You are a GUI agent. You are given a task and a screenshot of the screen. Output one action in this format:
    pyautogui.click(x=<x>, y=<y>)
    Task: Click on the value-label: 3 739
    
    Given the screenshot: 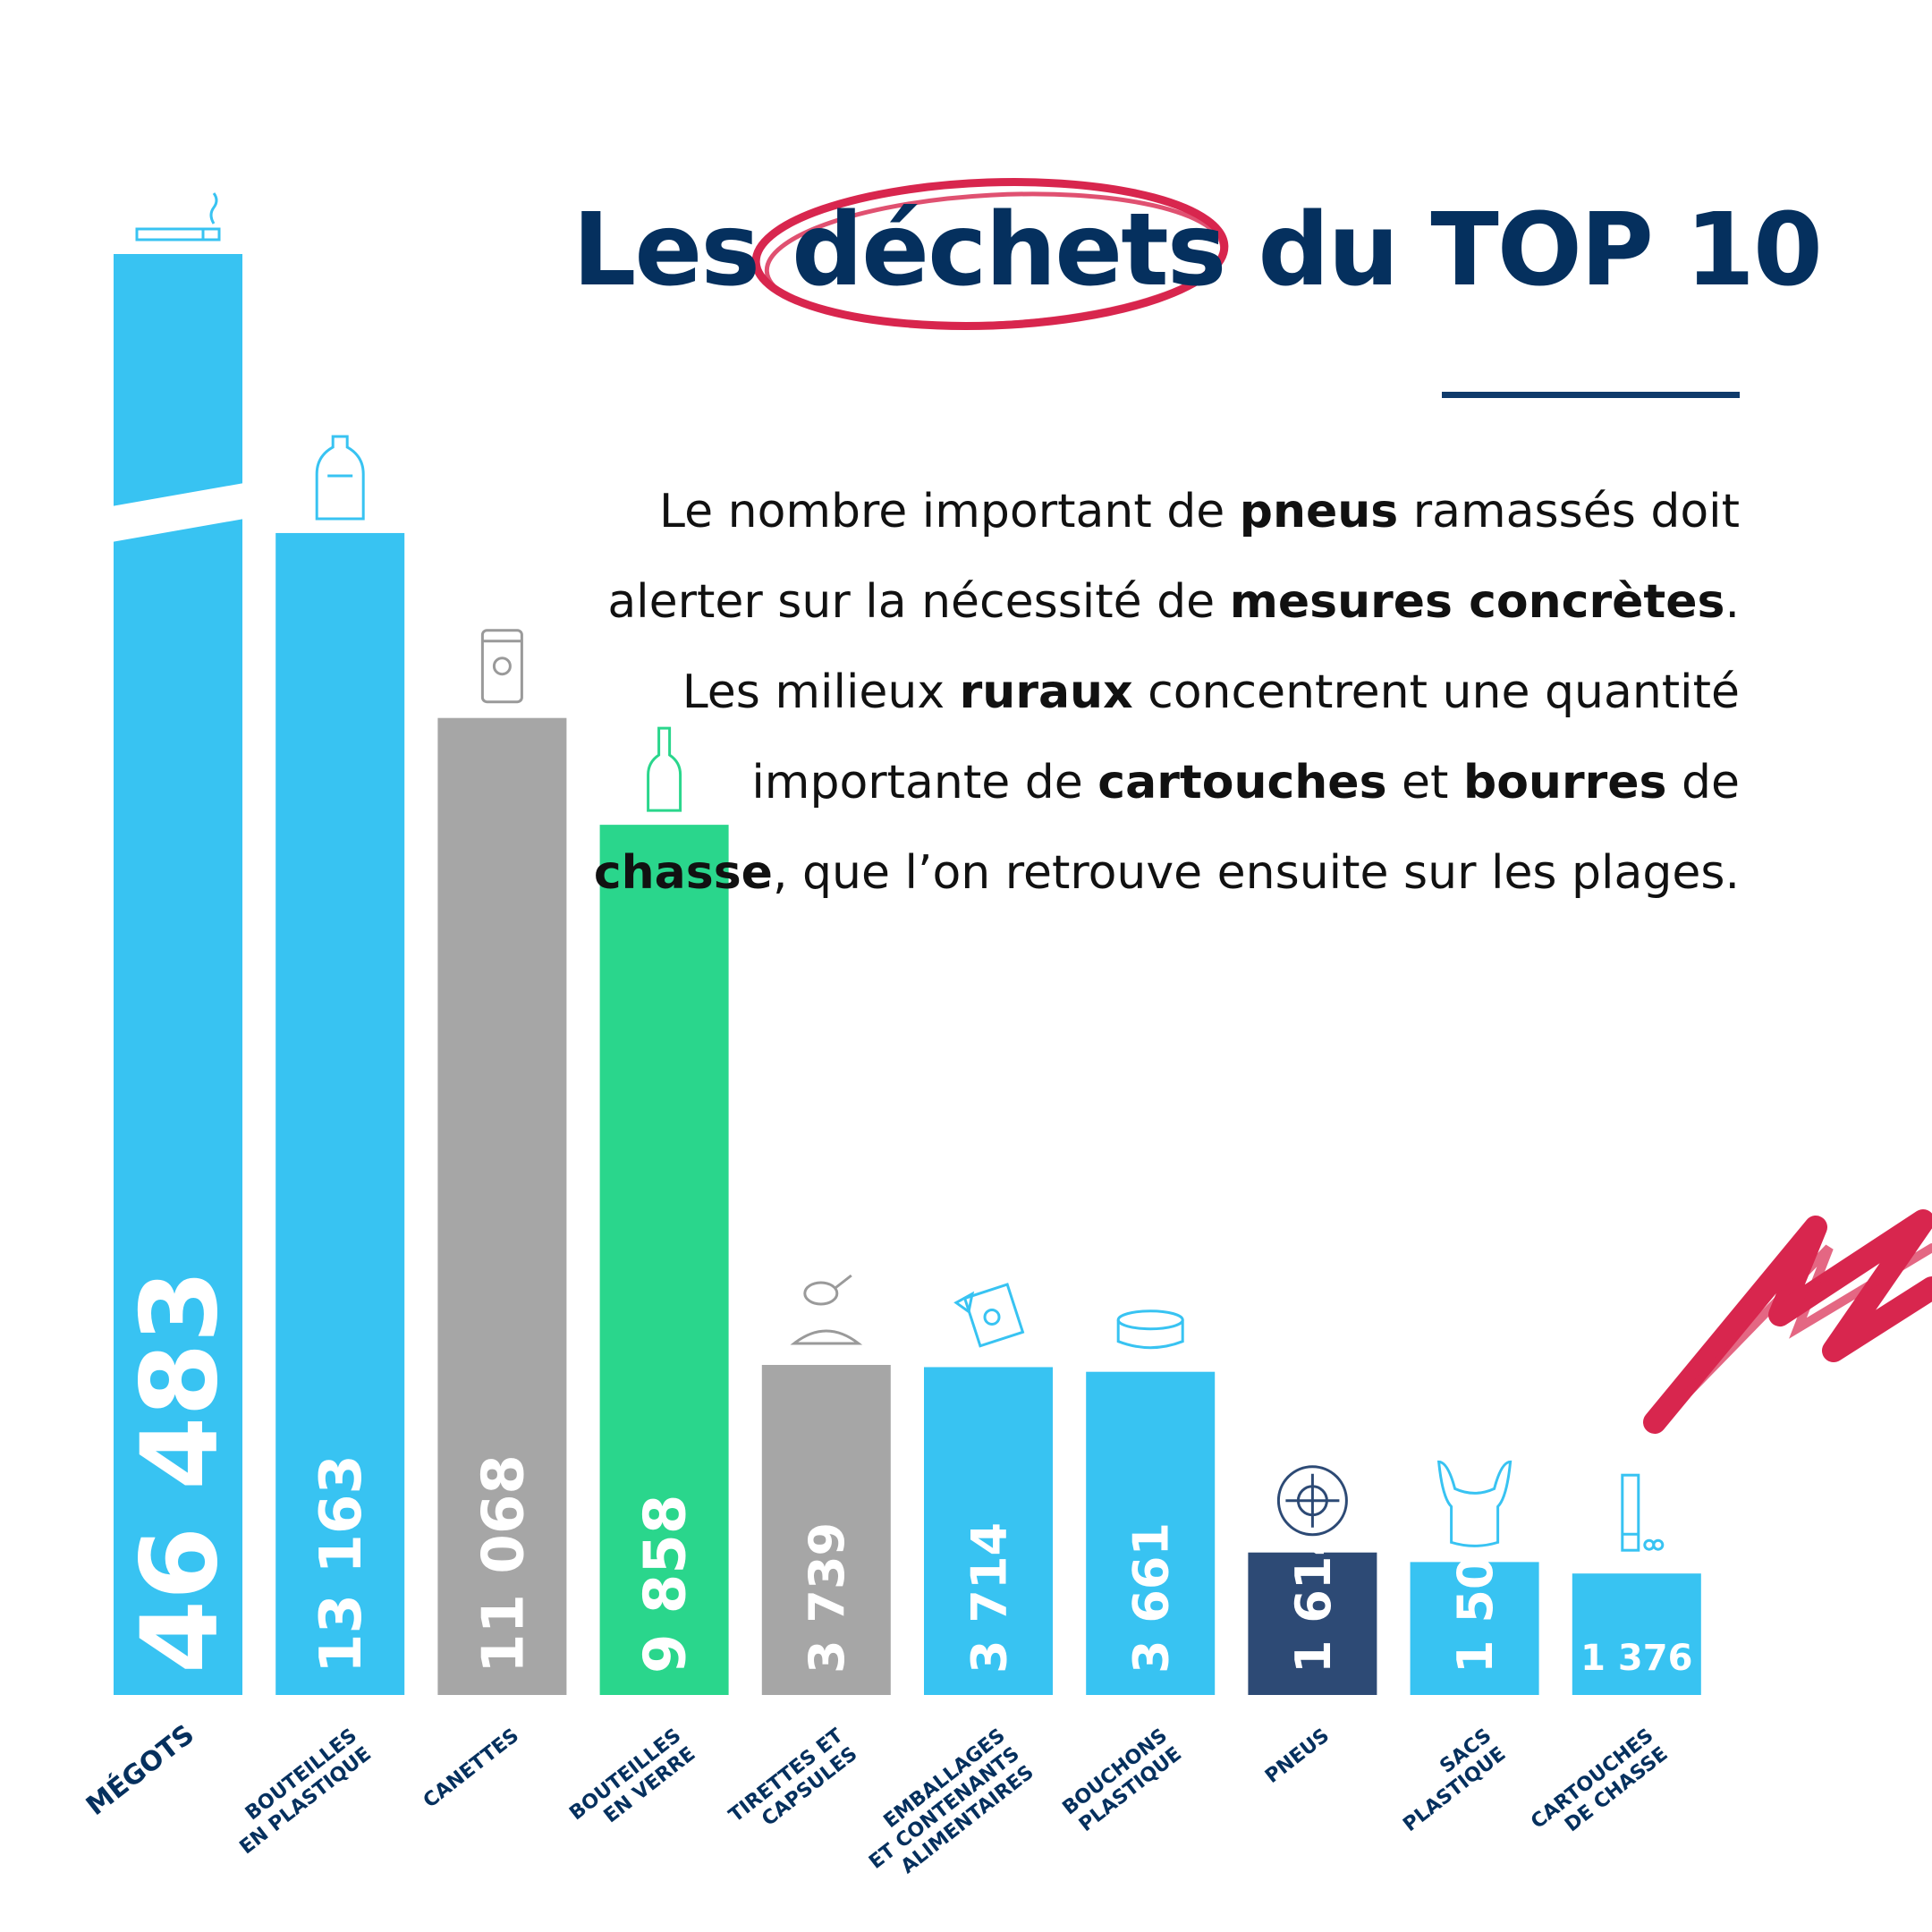 What is the action you would take?
    pyautogui.click(x=827, y=1598)
    